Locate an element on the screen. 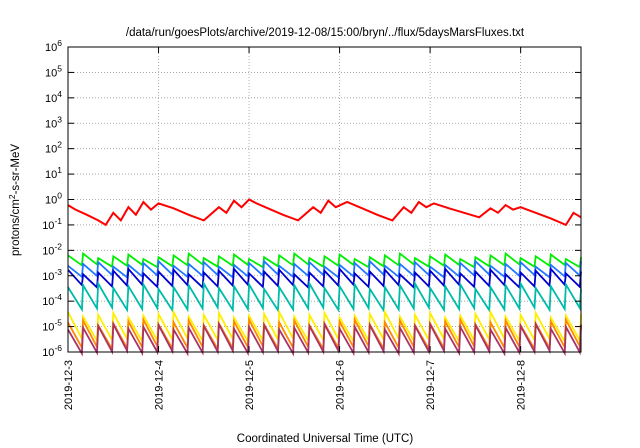 The height and width of the screenshot is (448, 640). x-tick-label: 2019-12-8 is located at coordinates (522, 385).